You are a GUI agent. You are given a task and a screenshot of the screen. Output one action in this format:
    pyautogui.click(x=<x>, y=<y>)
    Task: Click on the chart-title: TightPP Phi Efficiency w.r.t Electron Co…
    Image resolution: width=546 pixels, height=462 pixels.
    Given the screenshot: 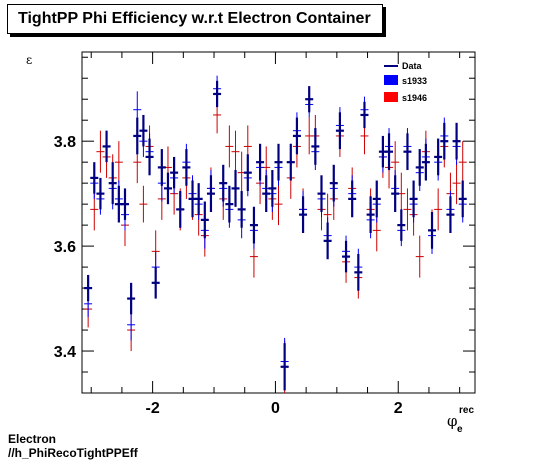 What is the action you would take?
    pyautogui.click(x=194, y=18)
    